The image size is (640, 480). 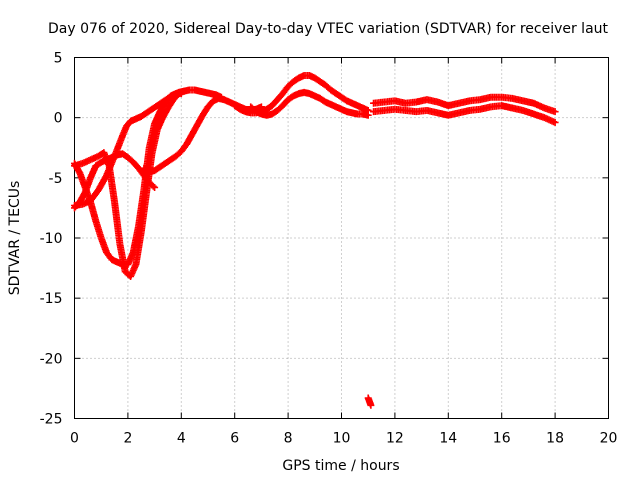 I want to click on x-tick-label: 6, so click(x=234, y=439).